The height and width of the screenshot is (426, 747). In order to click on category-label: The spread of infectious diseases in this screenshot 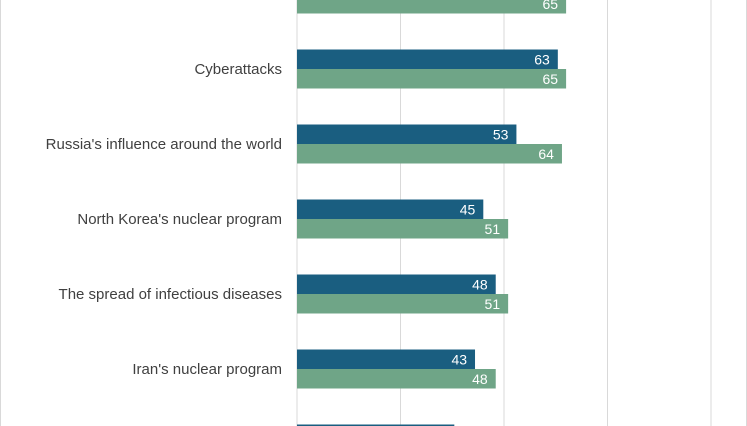, I will do `click(170, 294)`.